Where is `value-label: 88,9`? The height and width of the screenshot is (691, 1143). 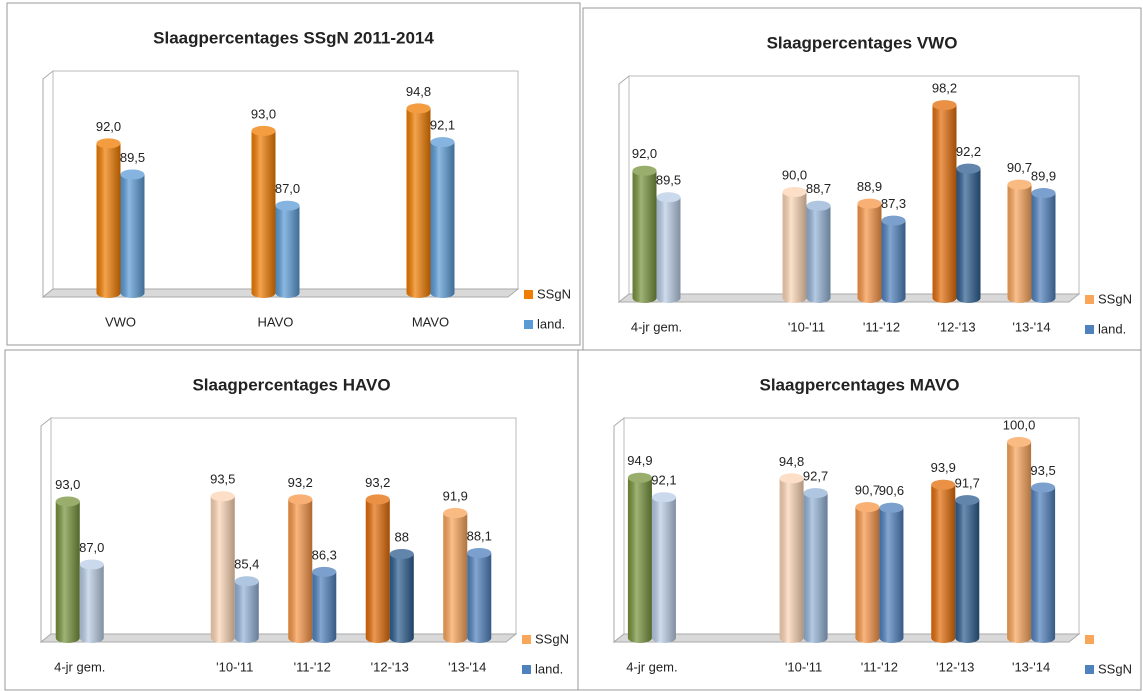 value-label: 88,9 is located at coordinates (869, 186).